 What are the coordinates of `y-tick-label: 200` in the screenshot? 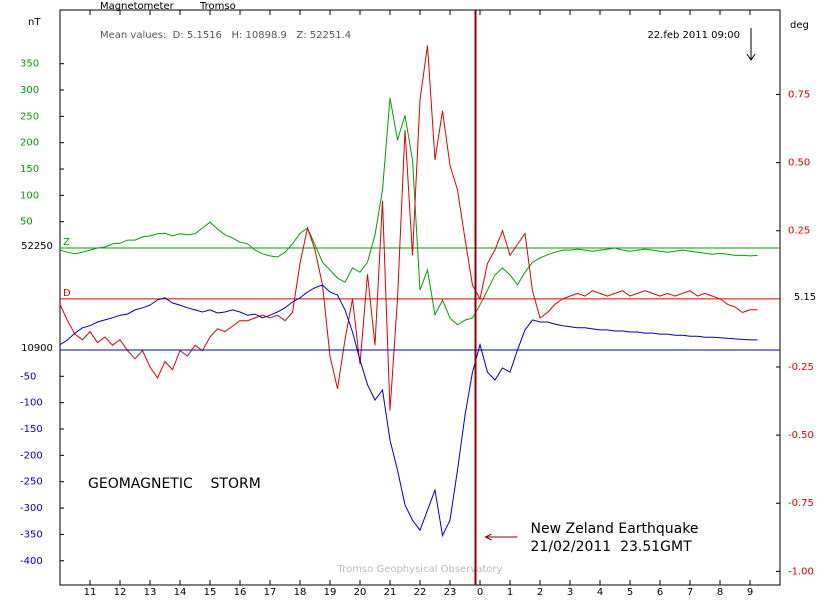 It's located at (29, 143).